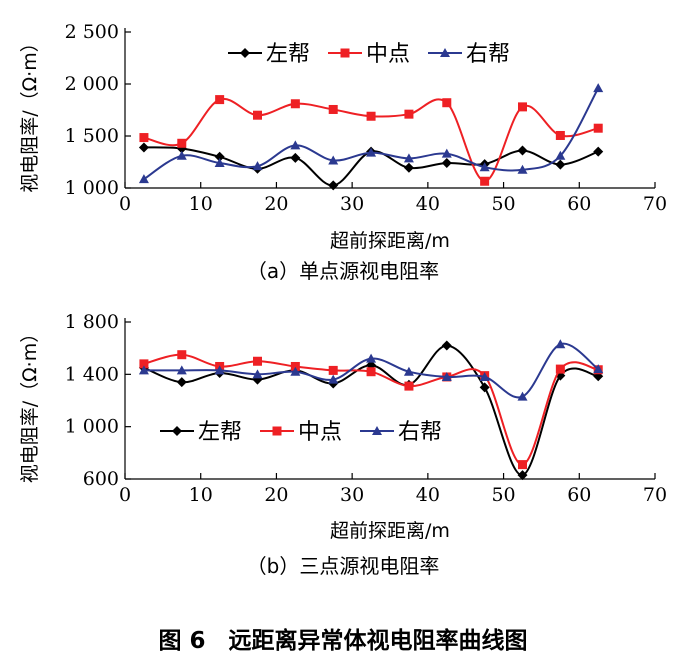  I want to click on y-tick-label: 2 000, so click(92, 84).